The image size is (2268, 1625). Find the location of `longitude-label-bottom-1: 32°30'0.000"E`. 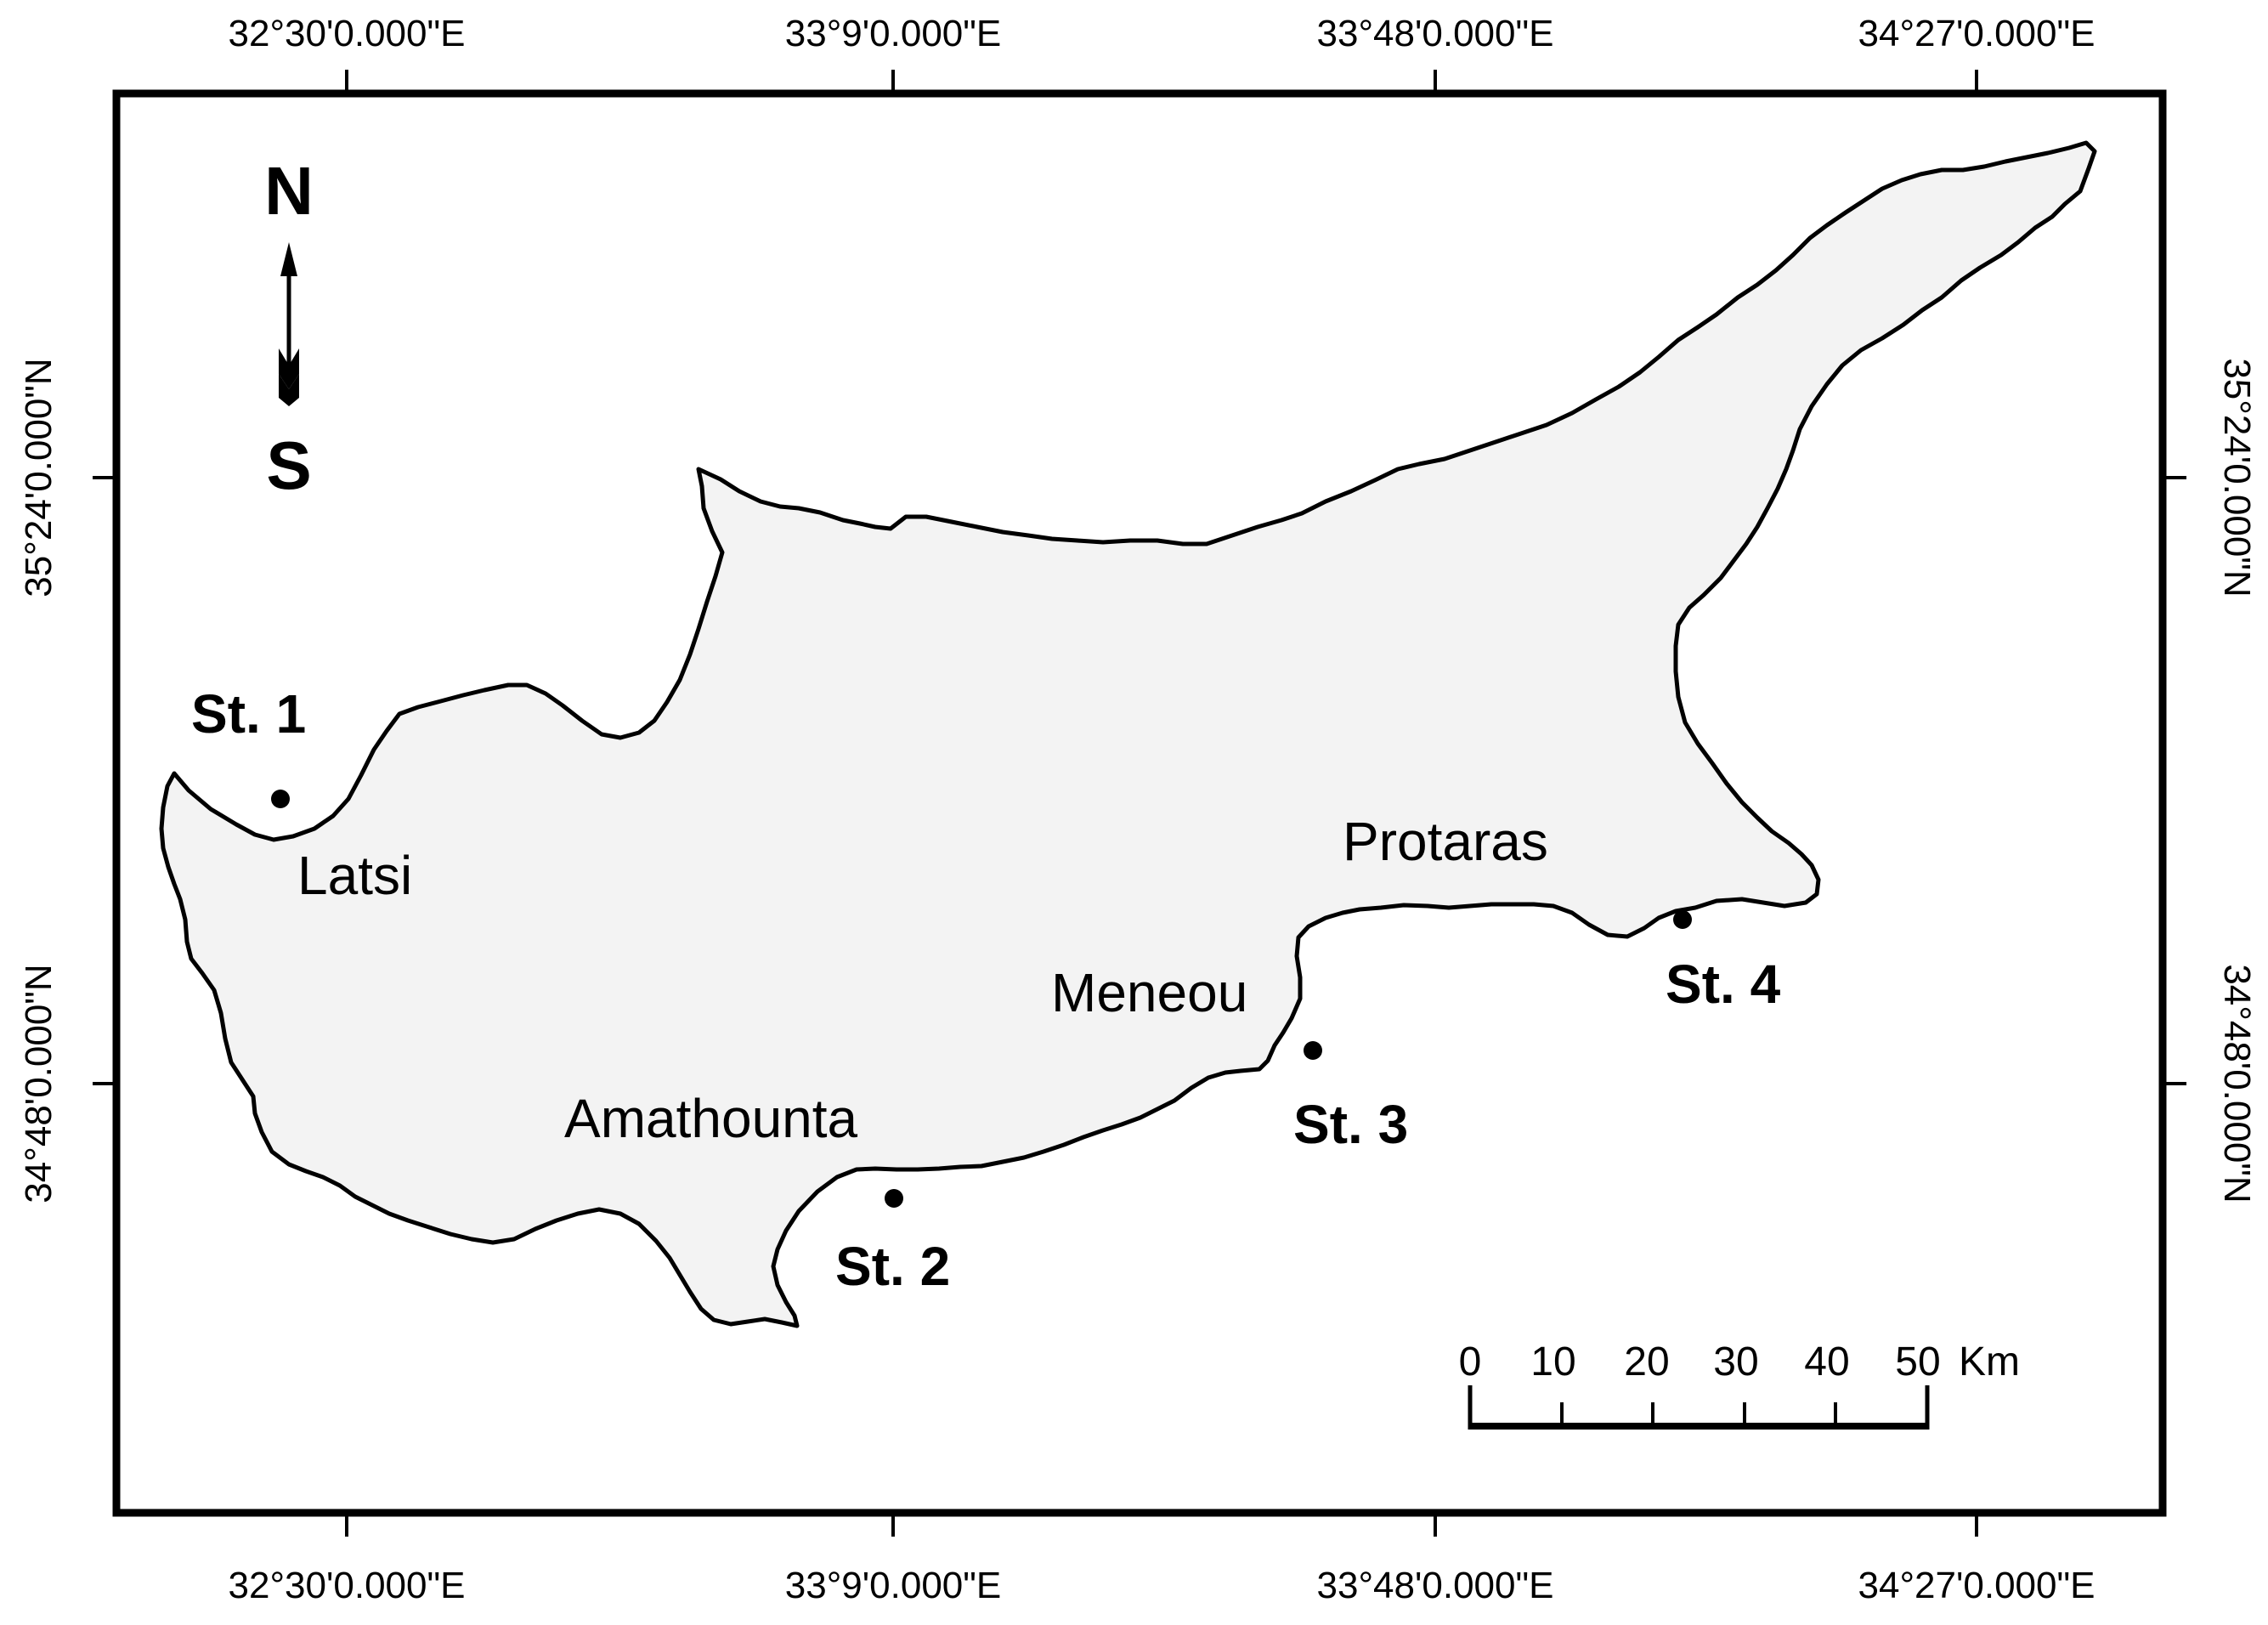

longitude-label-bottom-1: 32°30'0.000"E is located at coordinates (347, 1585).